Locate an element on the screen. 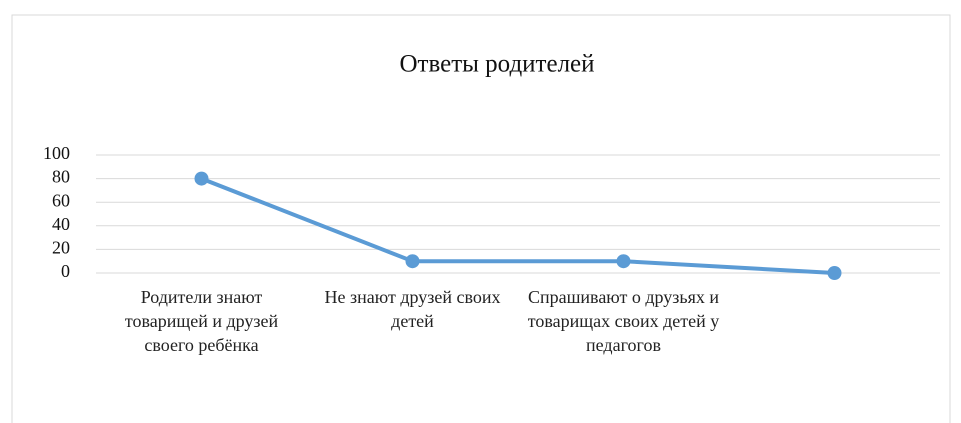 Image resolution: width=961 pixels, height=423 pixels. y-tick-label: 40 is located at coordinates (61, 224).